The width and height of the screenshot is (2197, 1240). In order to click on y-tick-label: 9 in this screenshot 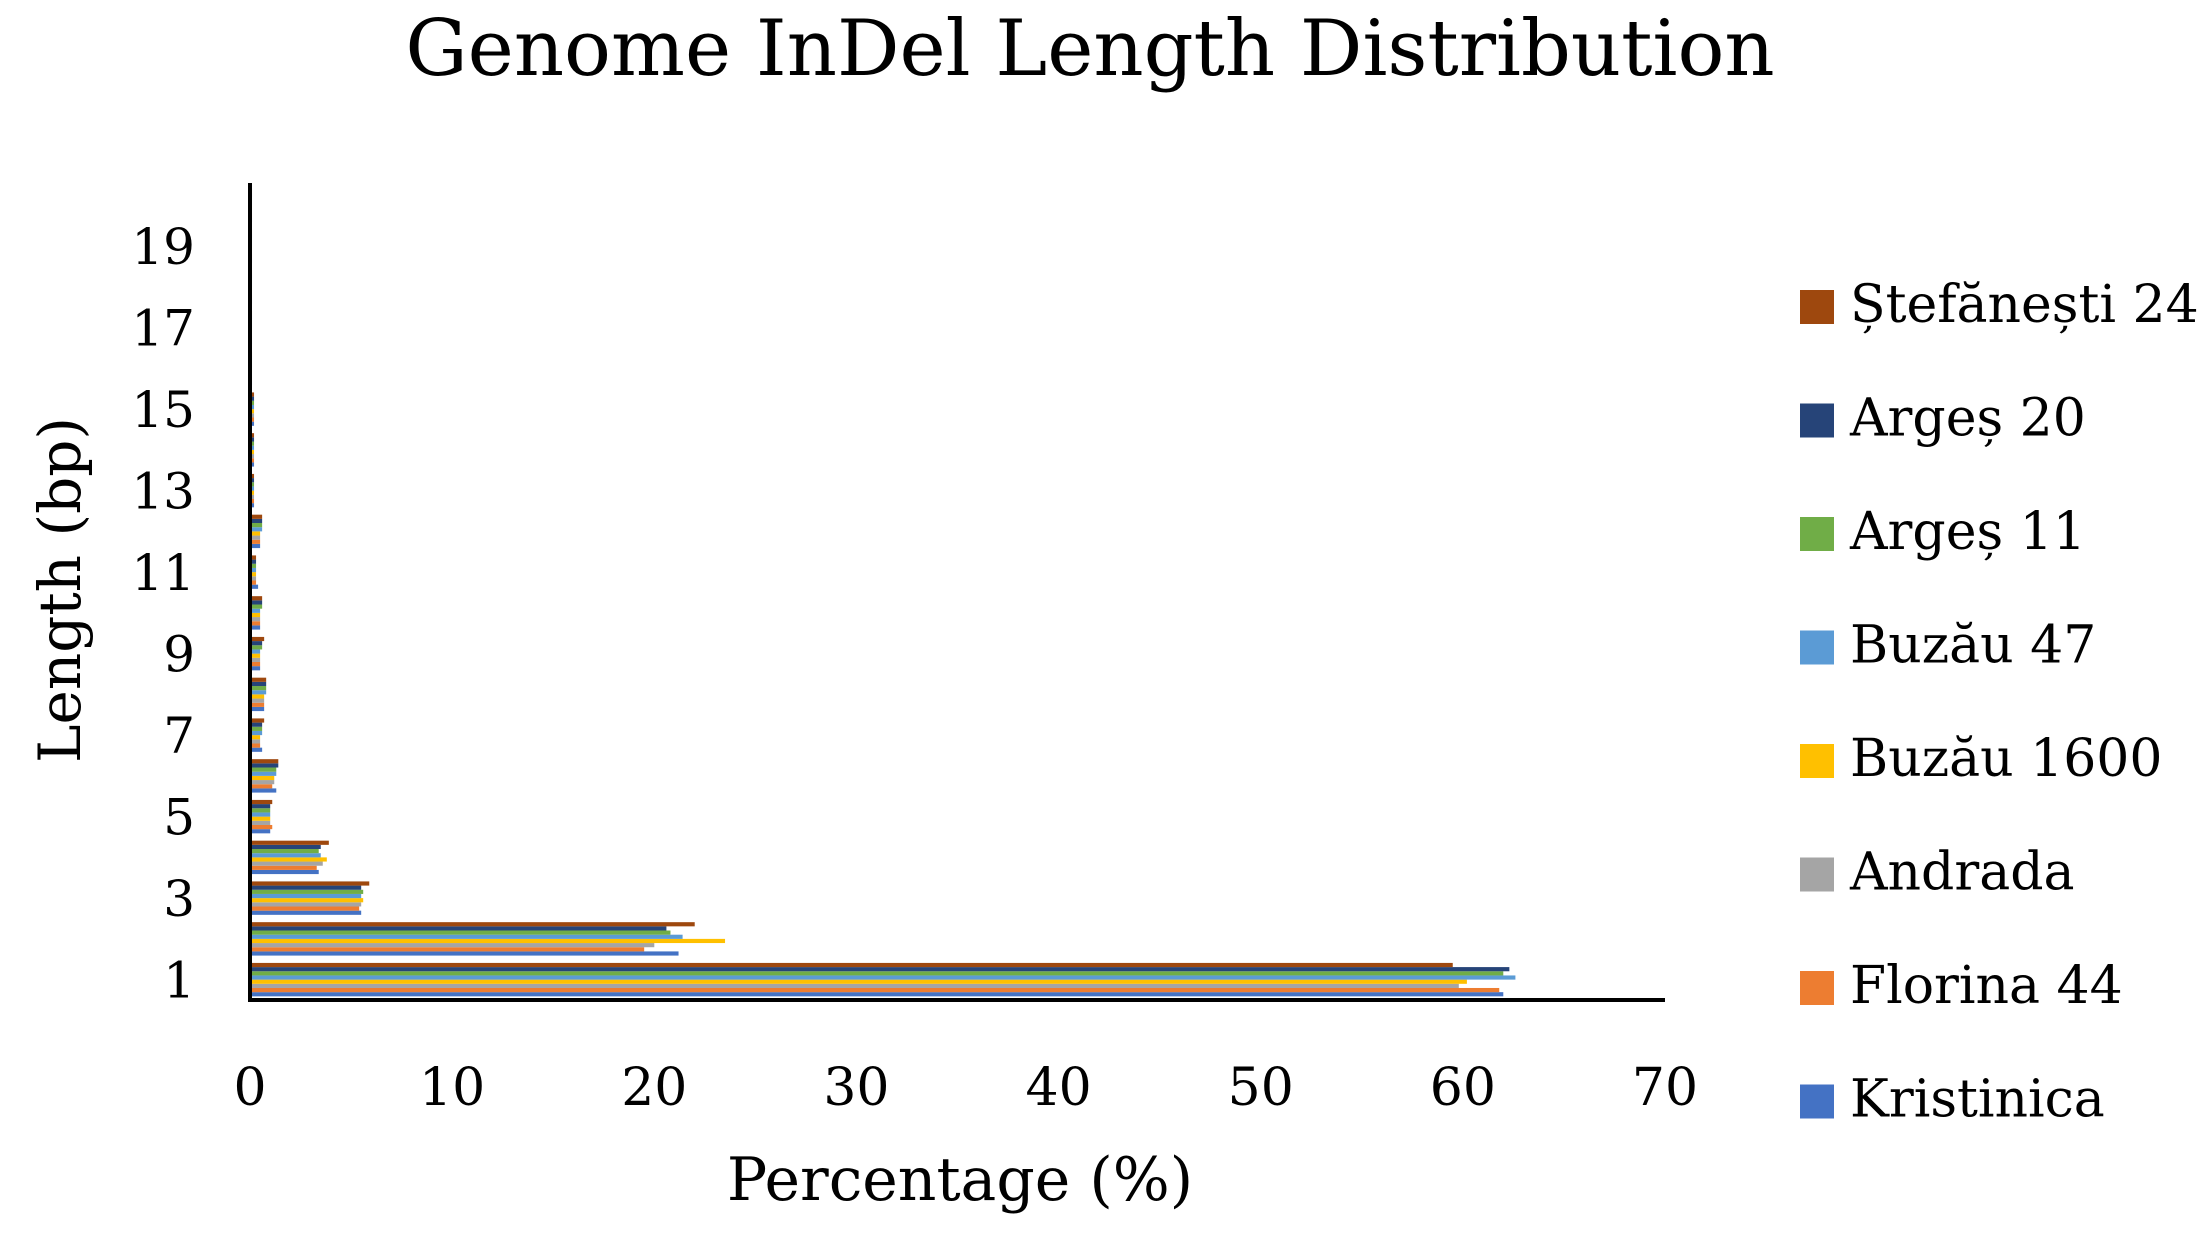, I will do `click(179, 655)`.